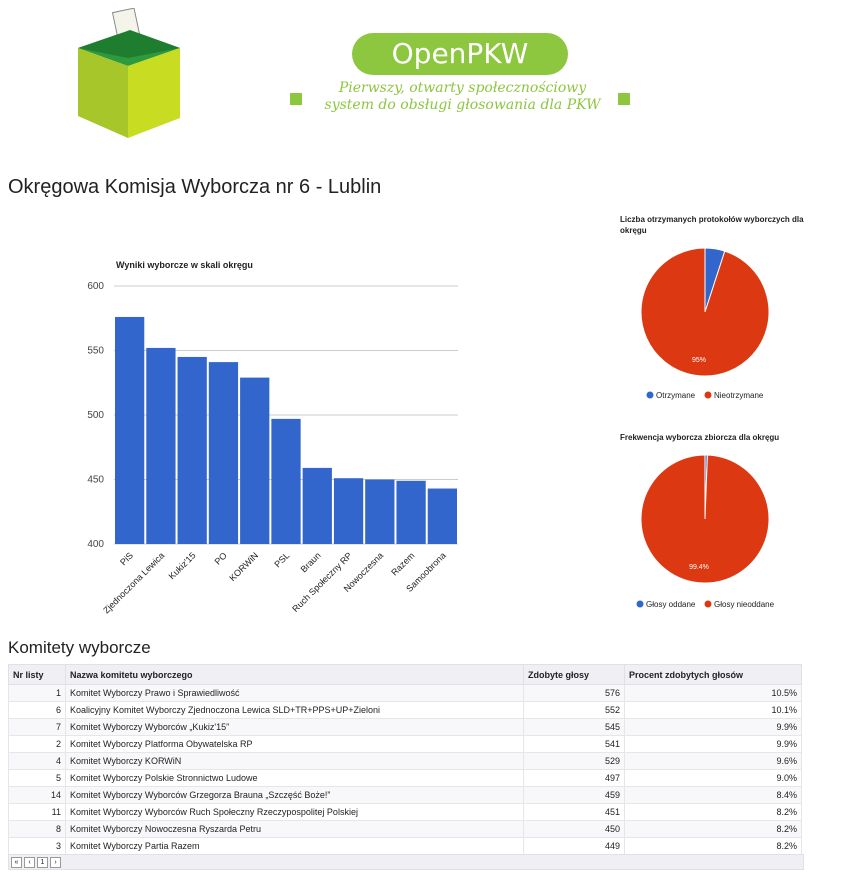  What do you see at coordinates (37, 795) in the screenshot?
I see `cell-list-no: 14` at bounding box center [37, 795].